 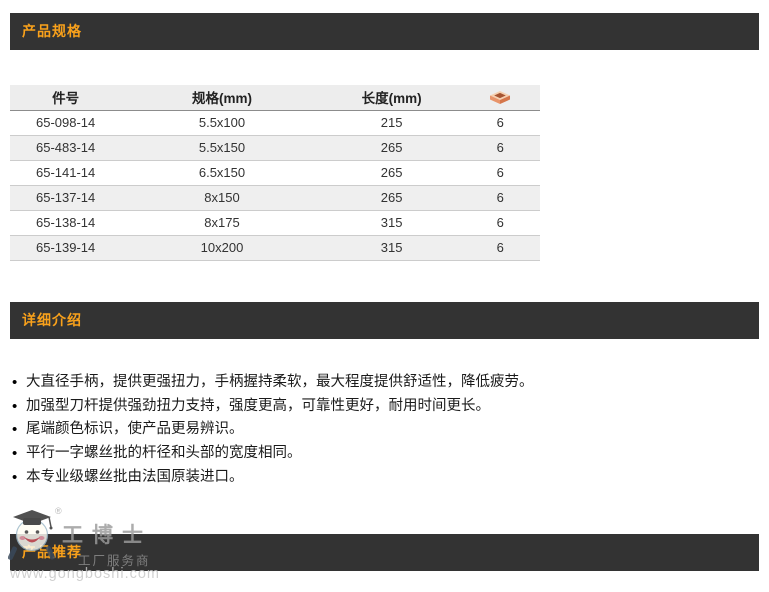 I want to click on column-header-pack-quantity, so click(x=500, y=98).